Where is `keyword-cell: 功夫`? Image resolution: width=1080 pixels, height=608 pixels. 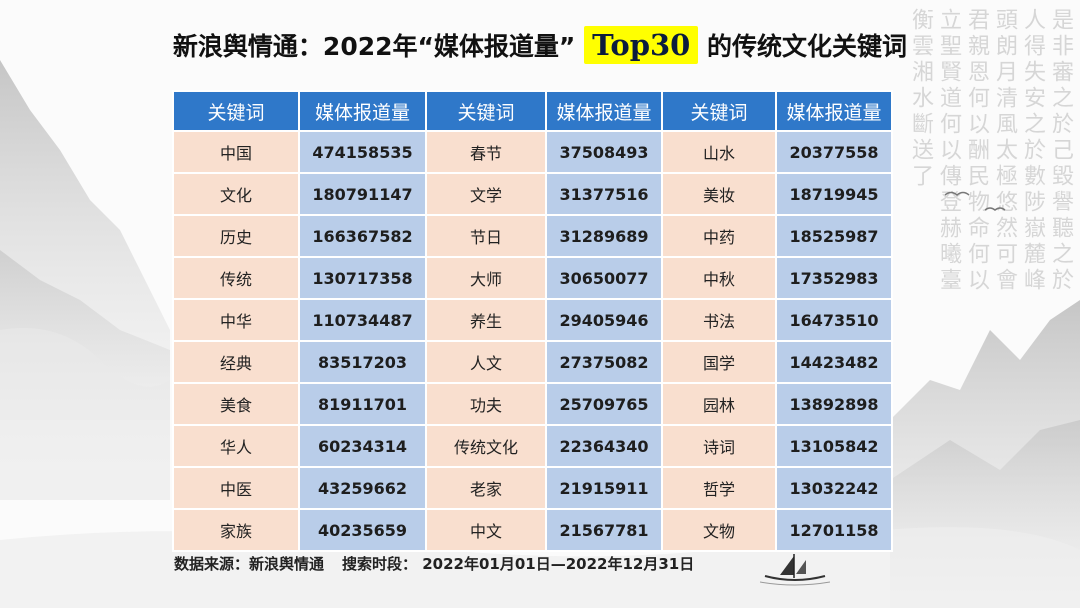 keyword-cell: 功夫 is located at coordinates (486, 404).